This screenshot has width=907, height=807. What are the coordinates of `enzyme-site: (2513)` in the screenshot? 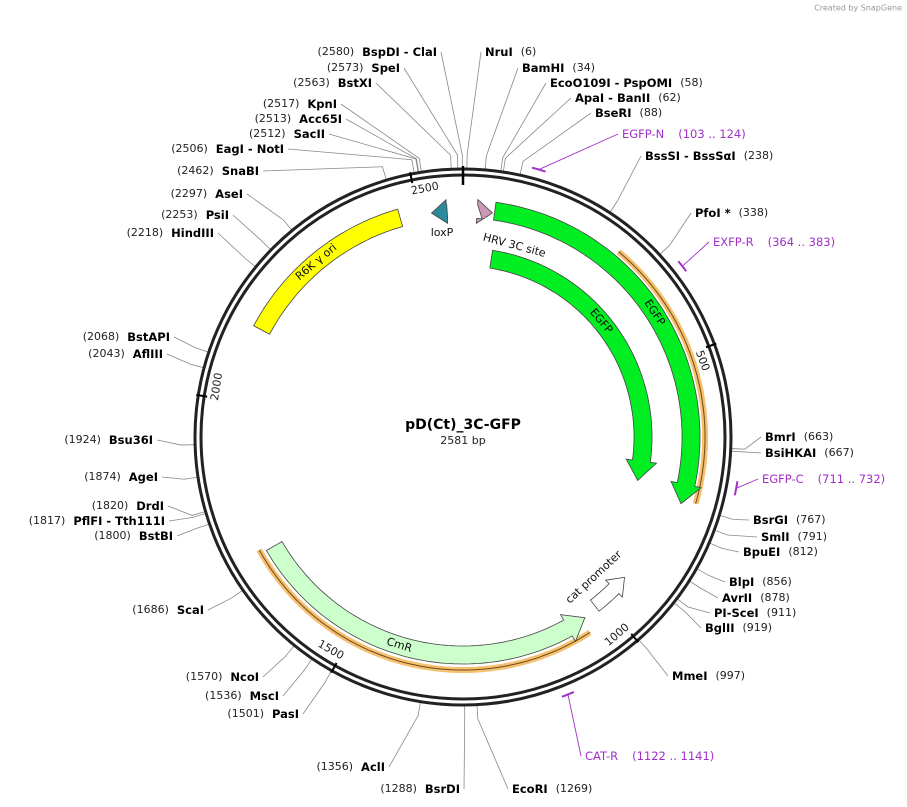 It's located at (273, 118).